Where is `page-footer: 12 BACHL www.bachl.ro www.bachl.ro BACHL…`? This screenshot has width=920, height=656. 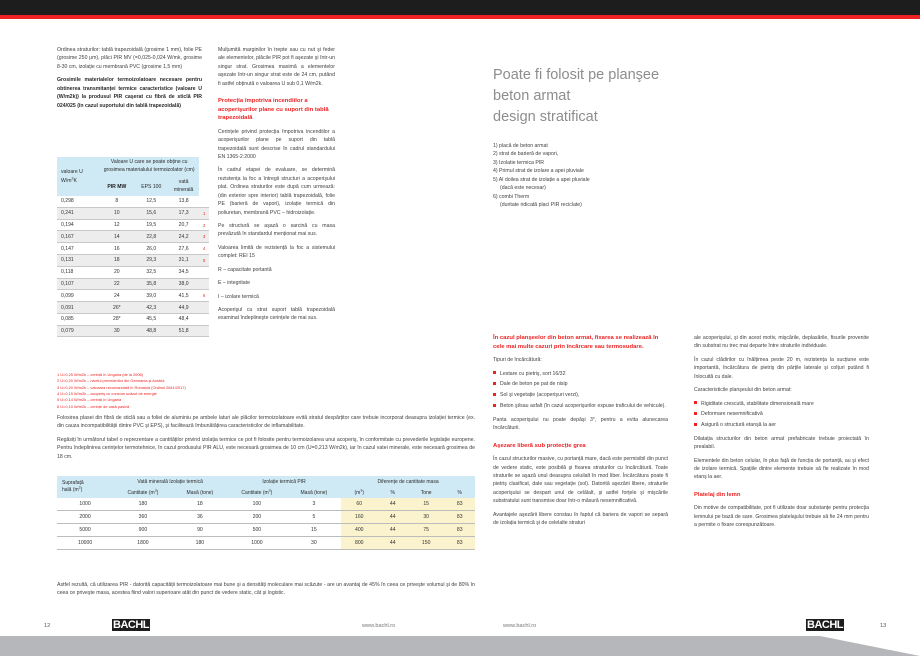
page-footer: 12 BACHL www.bachl.ro www.bachl.ro BACHL… is located at coordinates (460, 637).